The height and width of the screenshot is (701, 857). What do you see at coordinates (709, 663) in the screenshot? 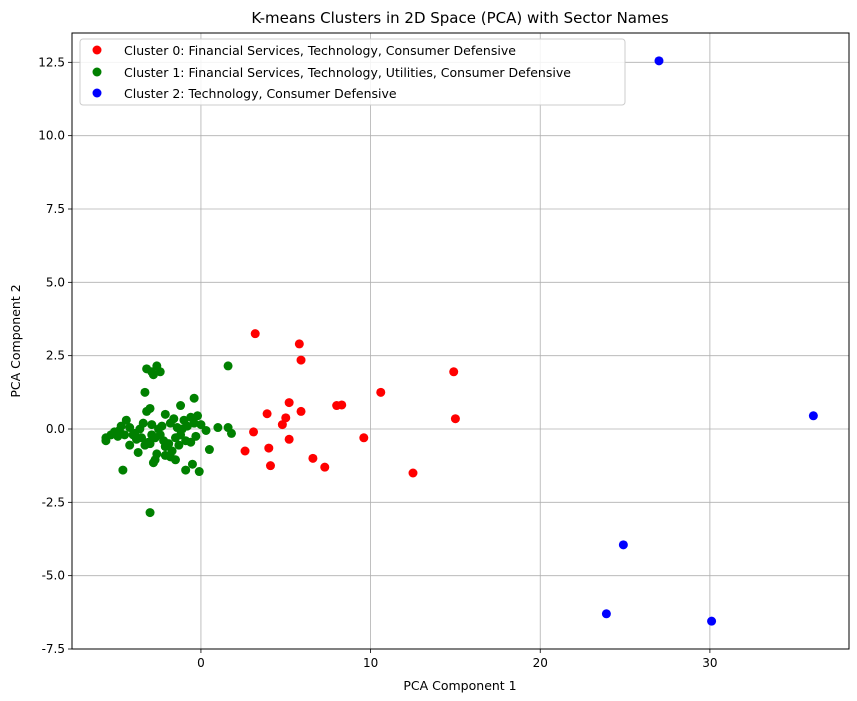
I see `x-tick-label: 30` at bounding box center [709, 663].